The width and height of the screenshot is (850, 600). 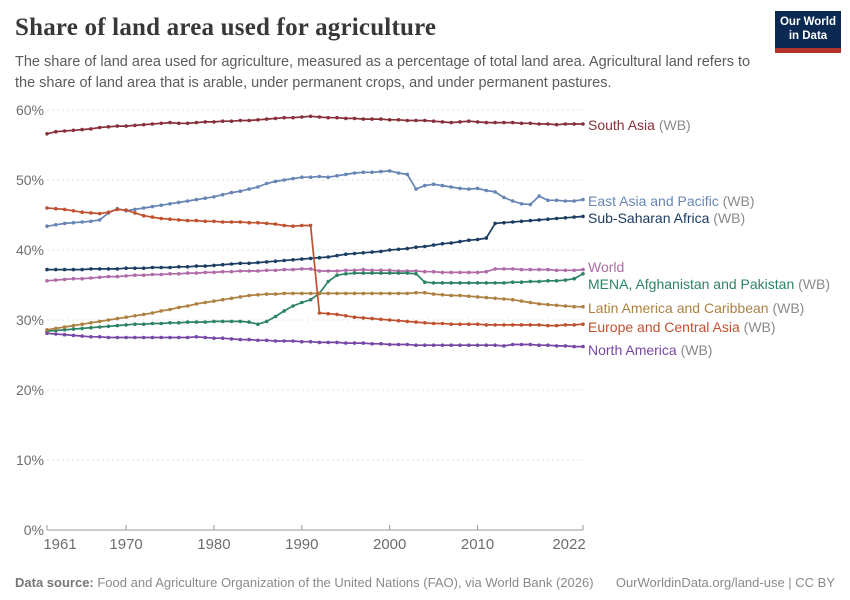 I want to click on legend-label-7: North America (WB), so click(x=650, y=350).